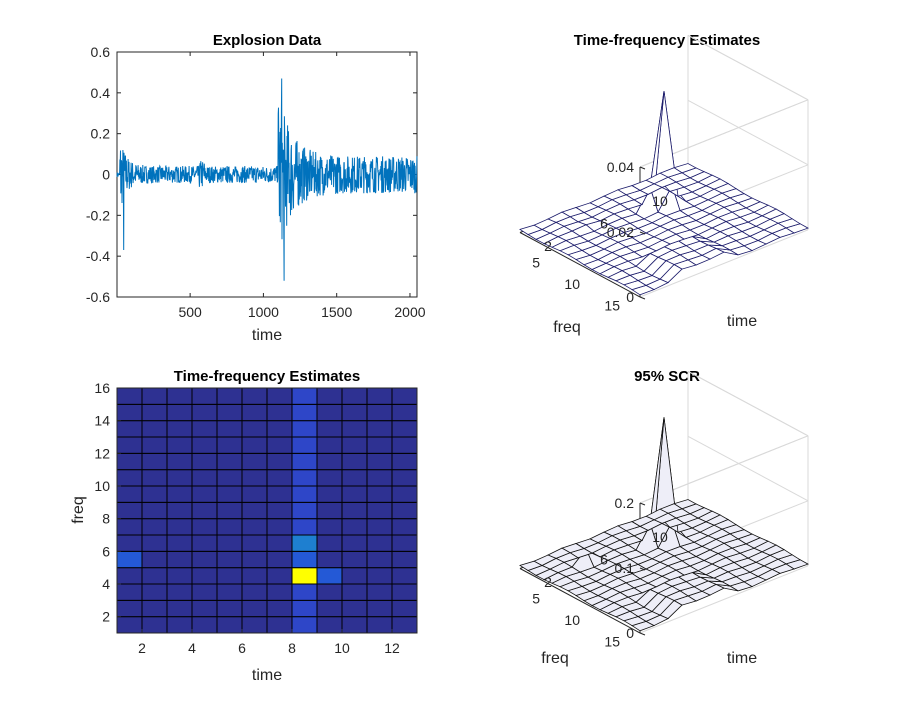 The height and width of the screenshot is (708, 900). I want to click on heatmap-xtick-label: 2, so click(142, 648).